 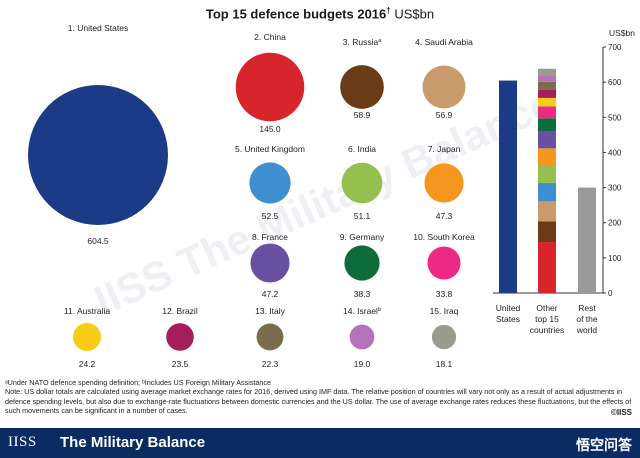 What do you see at coordinates (270, 311) in the screenshot?
I see `bubble-label-italy: 13. Italy` at bounding box center [270, 311].